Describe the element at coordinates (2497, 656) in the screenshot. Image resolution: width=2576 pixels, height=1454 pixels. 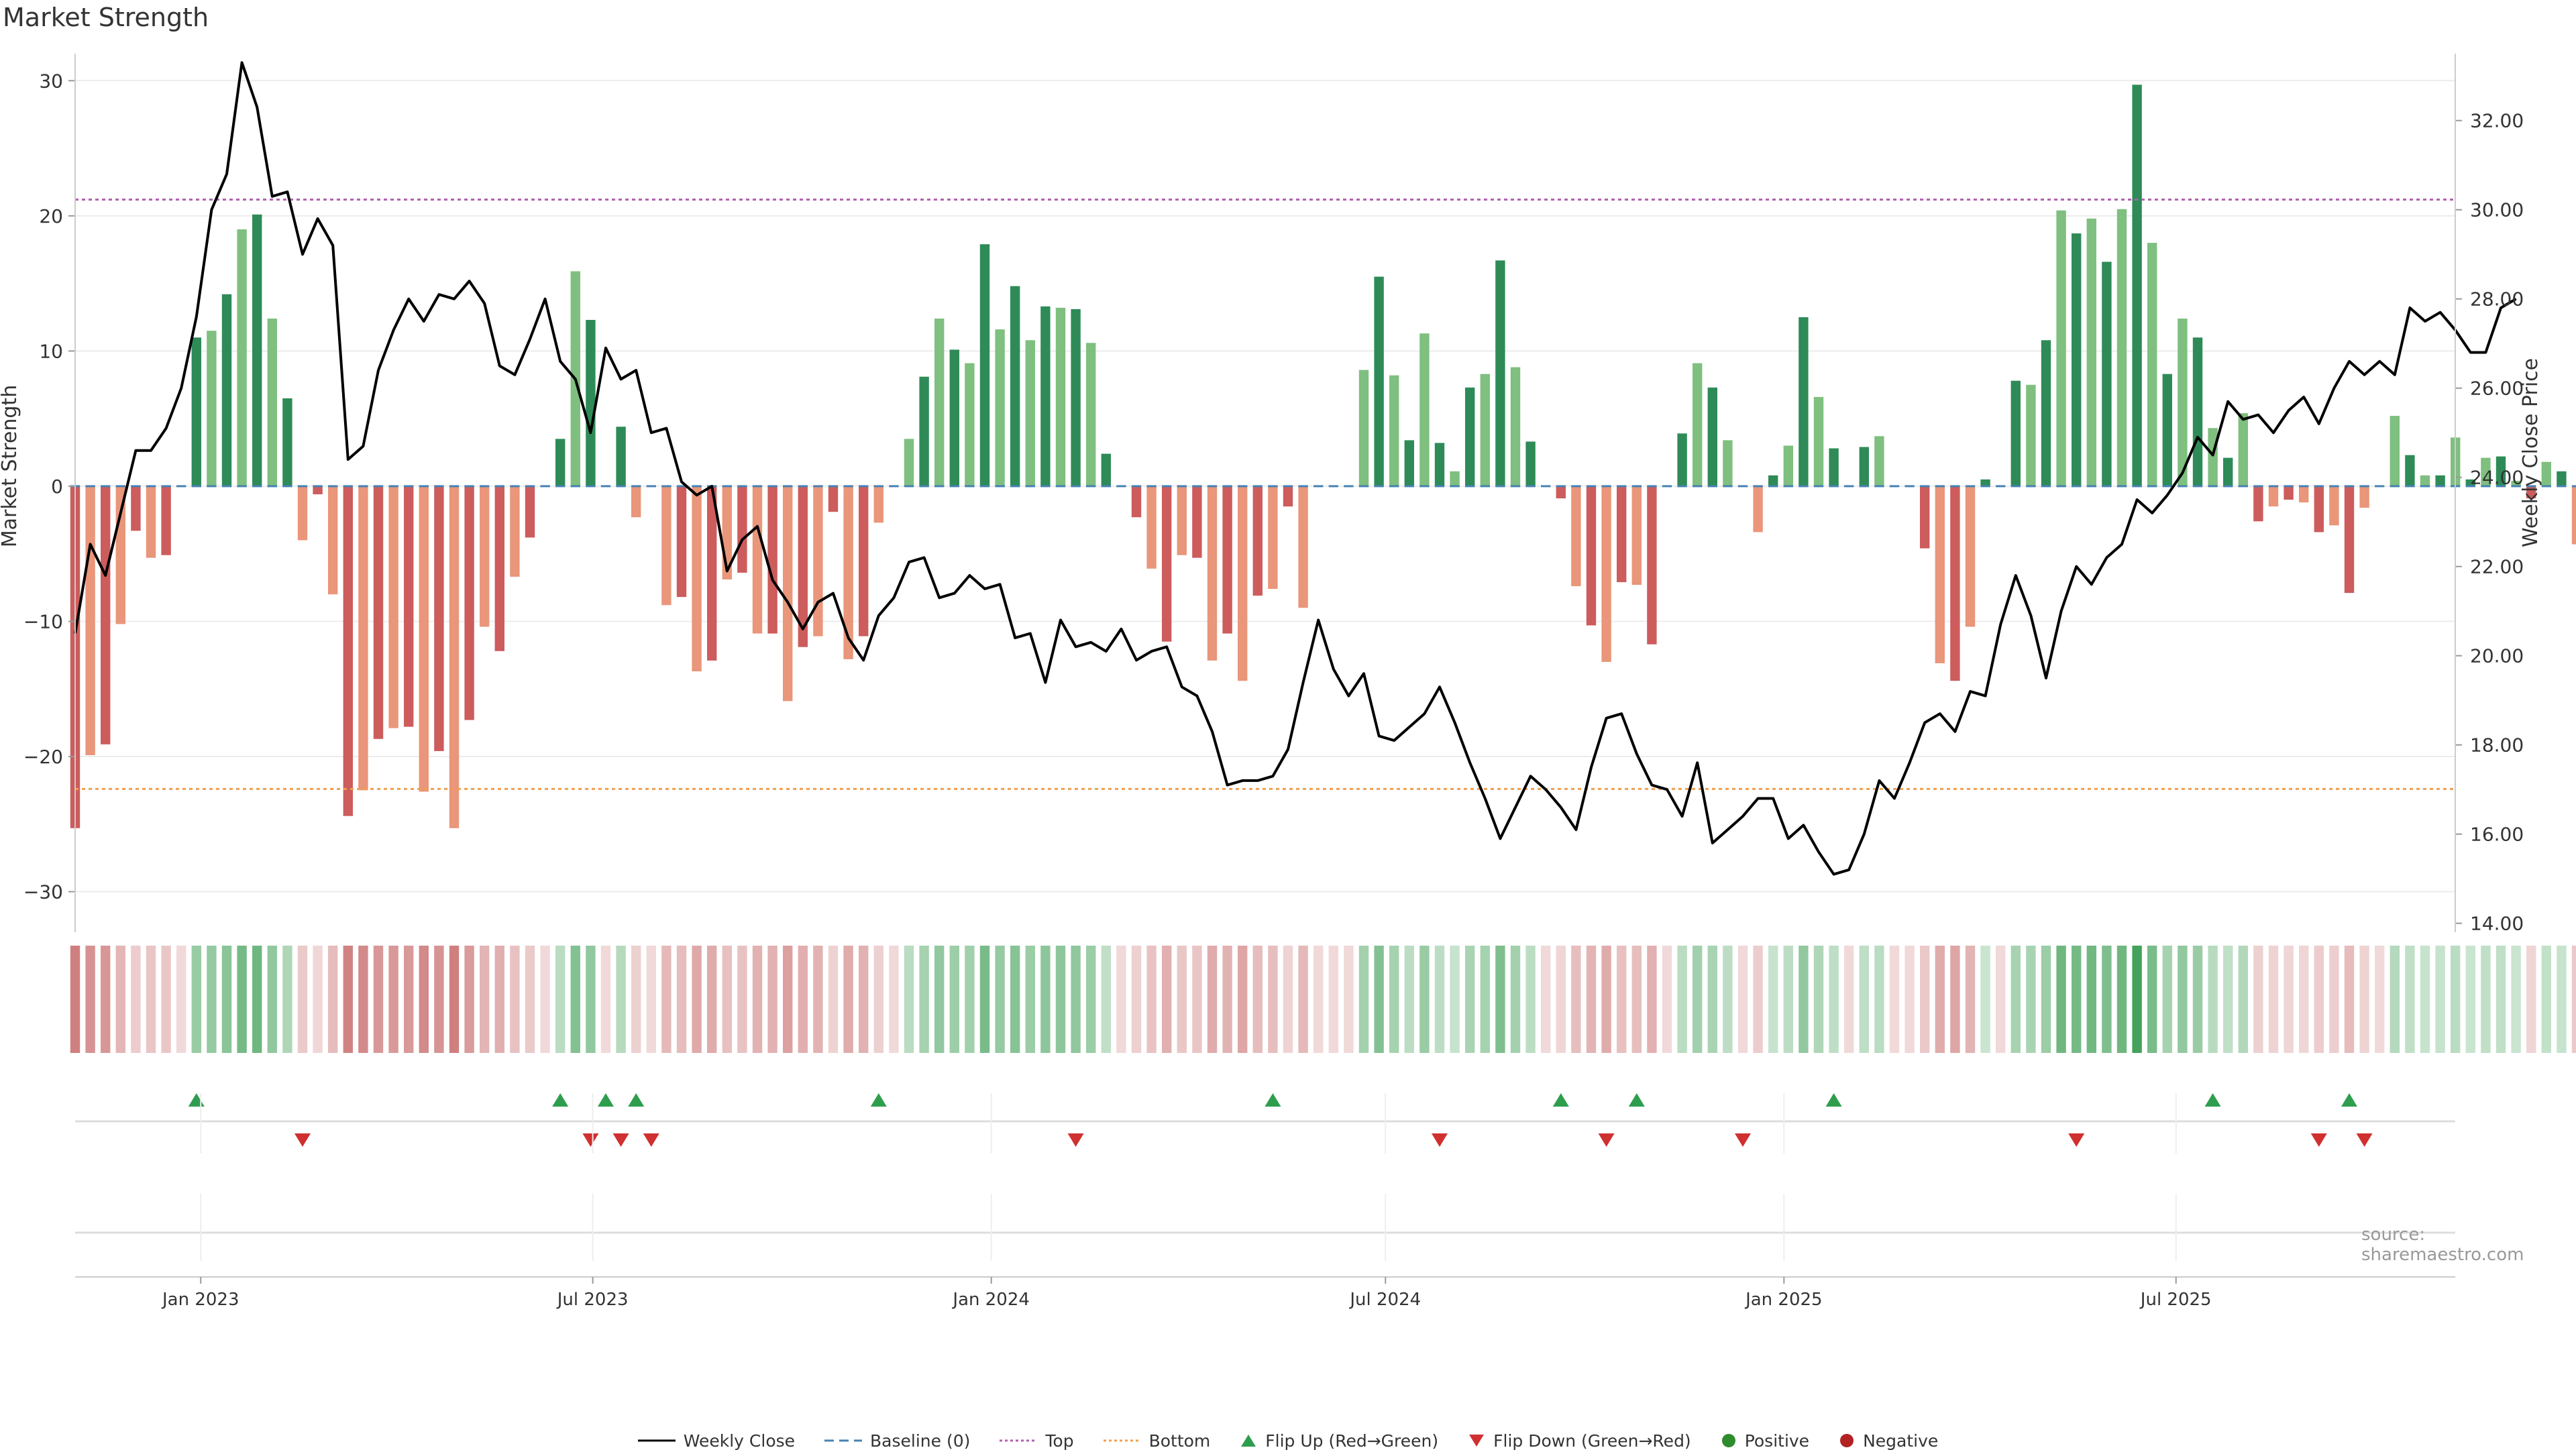
I see `right-tick-label: 20.00` at that location.